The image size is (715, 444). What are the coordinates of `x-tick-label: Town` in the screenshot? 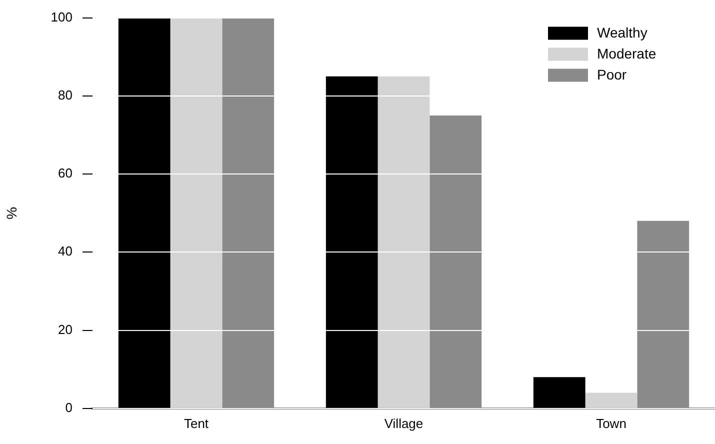 It's located at (611, 423).